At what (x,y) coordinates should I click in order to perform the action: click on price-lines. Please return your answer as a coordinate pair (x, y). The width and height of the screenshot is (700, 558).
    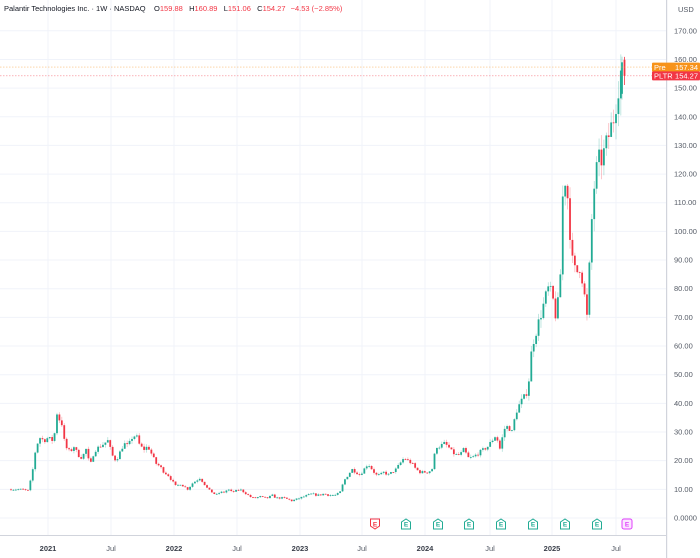
    Looking at the image, I should click on (333, 71).